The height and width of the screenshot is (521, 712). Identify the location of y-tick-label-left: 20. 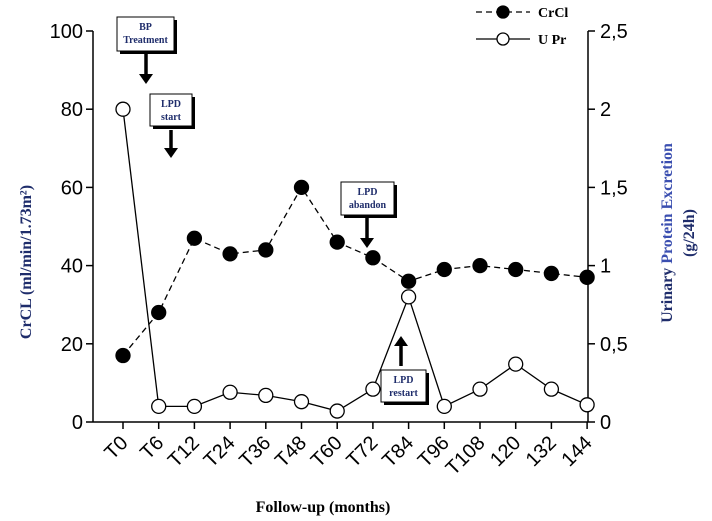
(72, 345).